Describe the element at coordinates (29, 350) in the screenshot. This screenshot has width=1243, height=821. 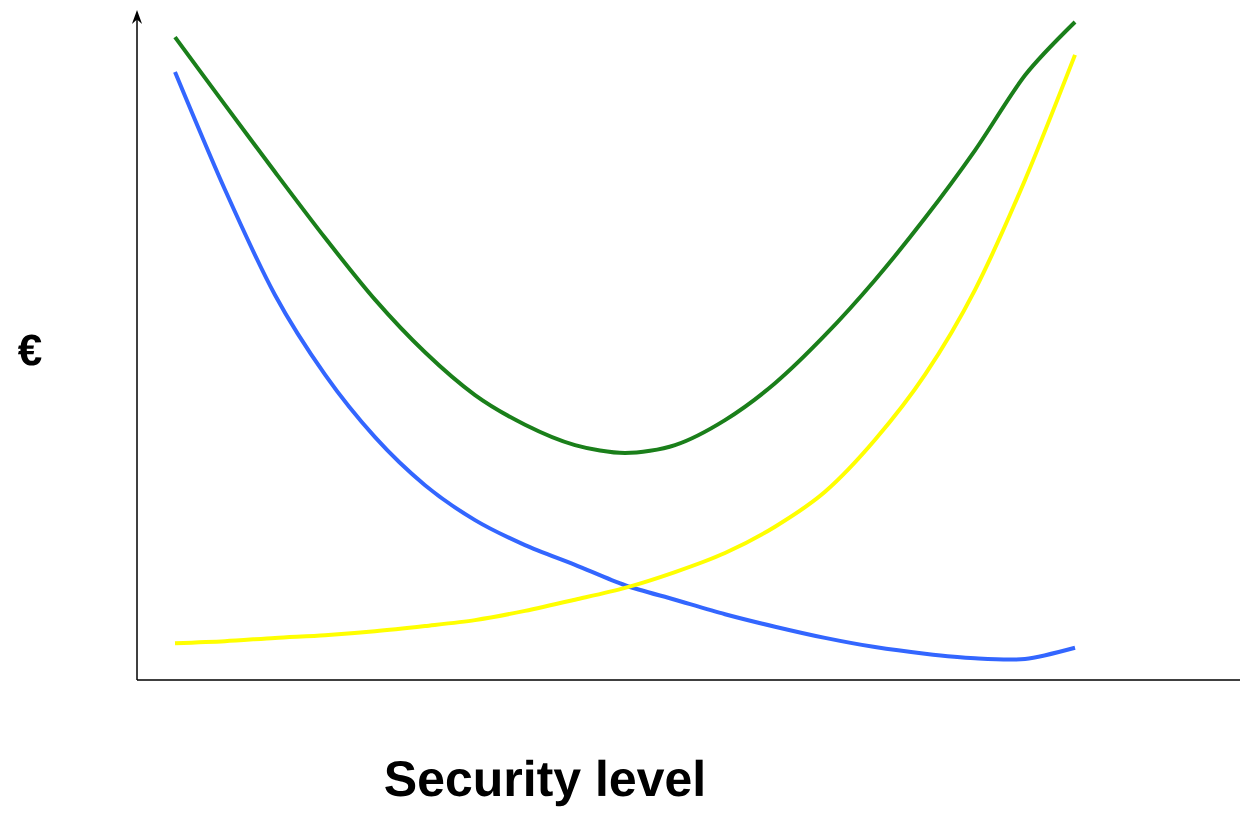
I see `y-axis-title: €` at that location.